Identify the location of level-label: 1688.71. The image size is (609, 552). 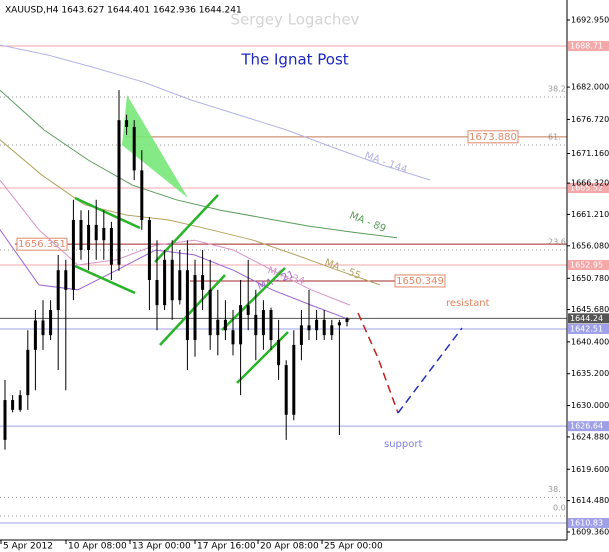
(586, 45).